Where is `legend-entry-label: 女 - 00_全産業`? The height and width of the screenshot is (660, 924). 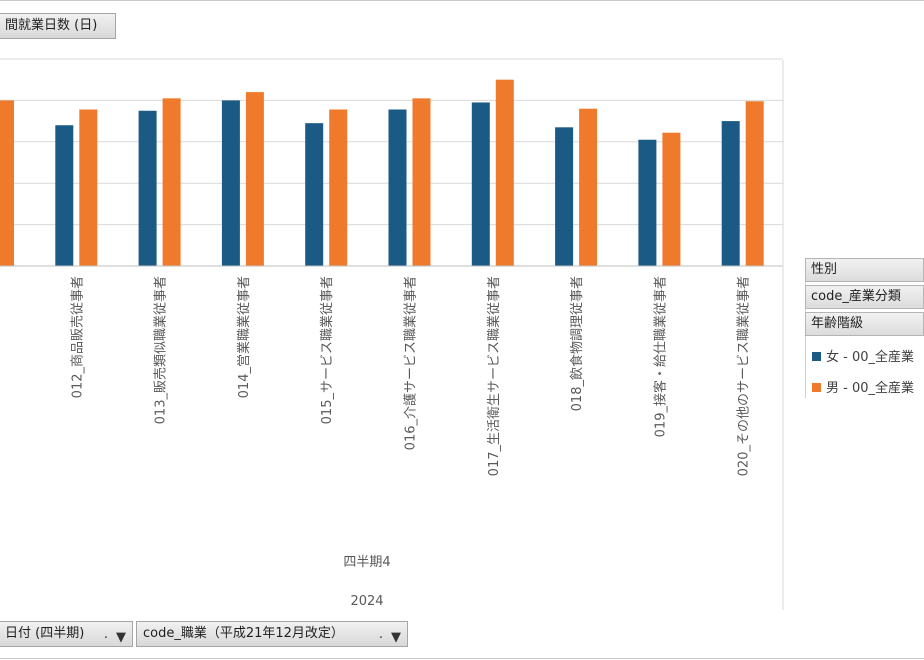
legend-entry-label: 女 - 00_全産業 is located at coordinates (870, 357).